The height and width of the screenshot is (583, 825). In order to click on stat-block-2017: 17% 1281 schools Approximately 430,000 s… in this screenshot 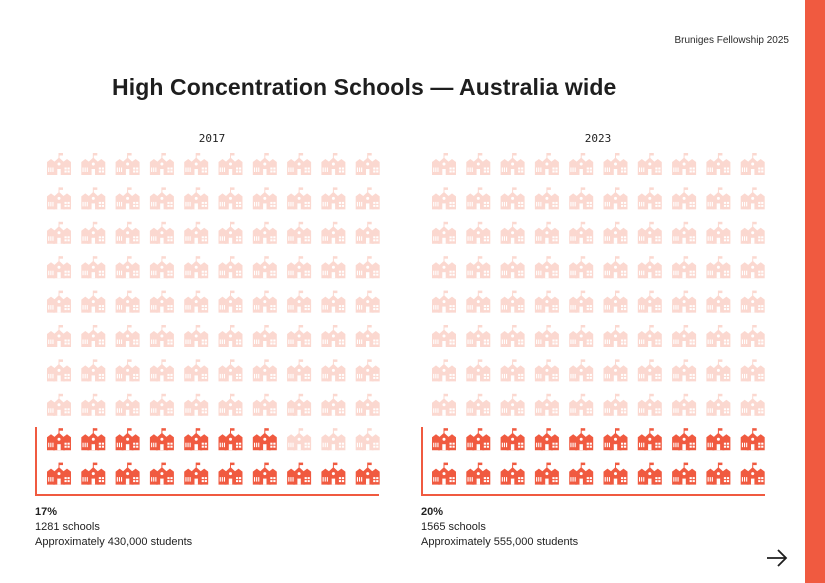, I will do `click(113, 527)`.